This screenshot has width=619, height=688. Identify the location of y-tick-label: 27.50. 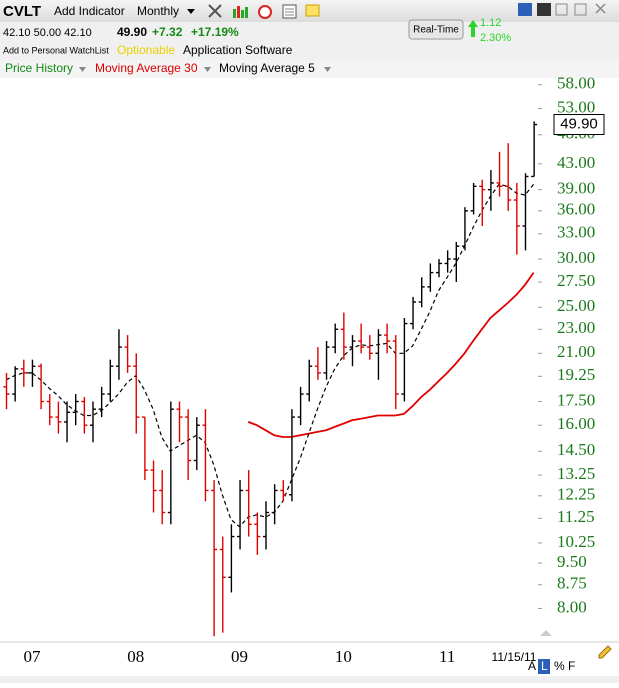
(576, 280).